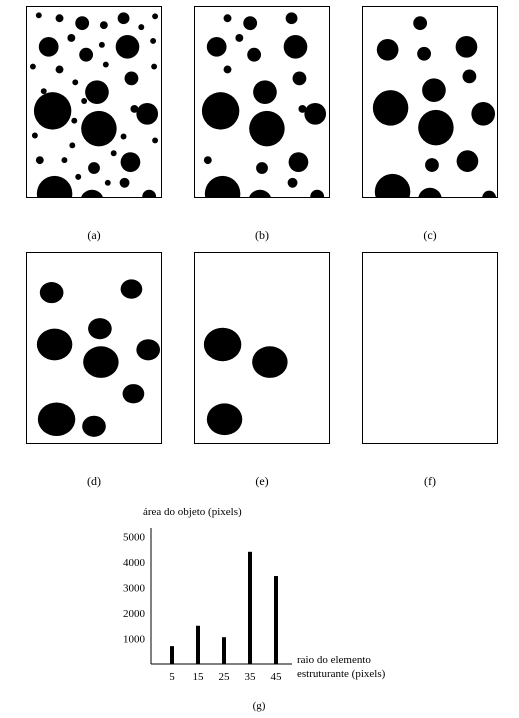 The image size is (519, 718). Describe the element at coordinates (277, 677) in the screenshot. I see `x-tick-label: 45` at that location.